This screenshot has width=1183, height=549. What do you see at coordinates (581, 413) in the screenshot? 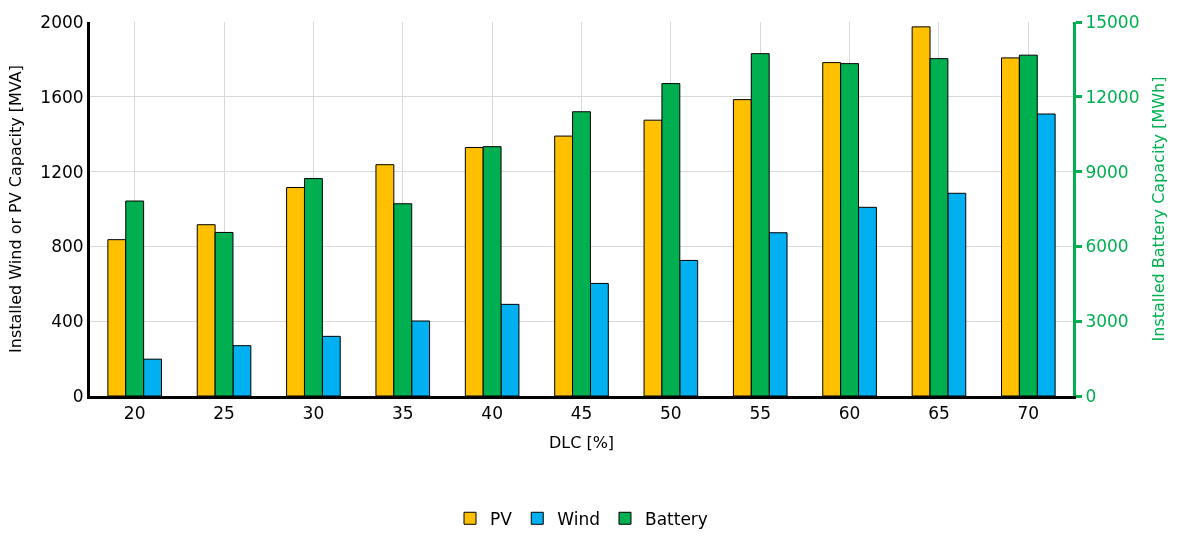
I see `x-tick-label: 45` at bounding box center [581, 413].